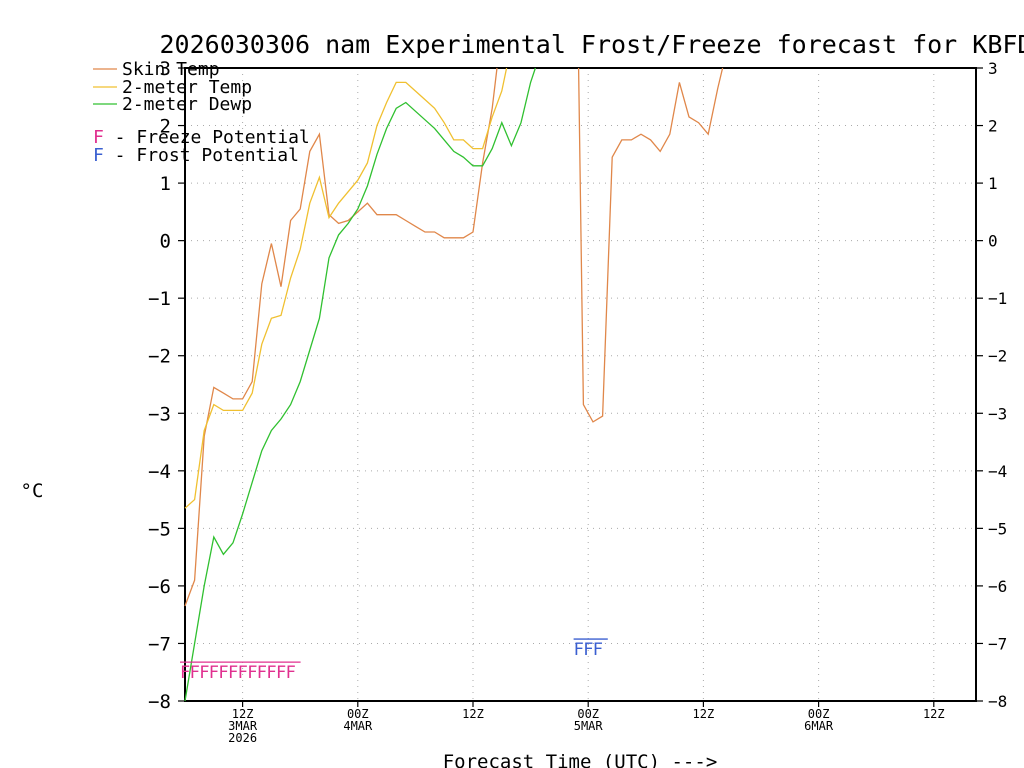  Describe the element at coordinates (196, 155) in the screenshot. I see `legend-frost-potential: F - Frost Potential` at that location.